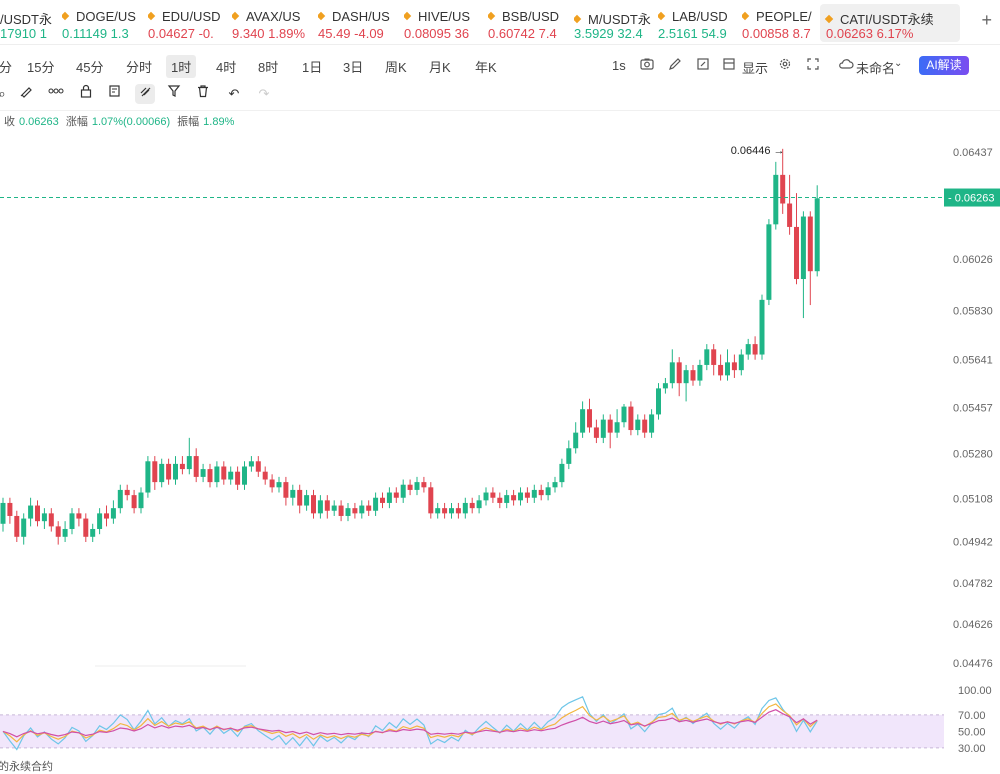 Image resolution: width=1000 pixels, height=774 pixels. What do you see at coordinates (975, 691) in the screenshot?
I see `rsi-tick-label: 100.00` at bounding box center [975, 691].